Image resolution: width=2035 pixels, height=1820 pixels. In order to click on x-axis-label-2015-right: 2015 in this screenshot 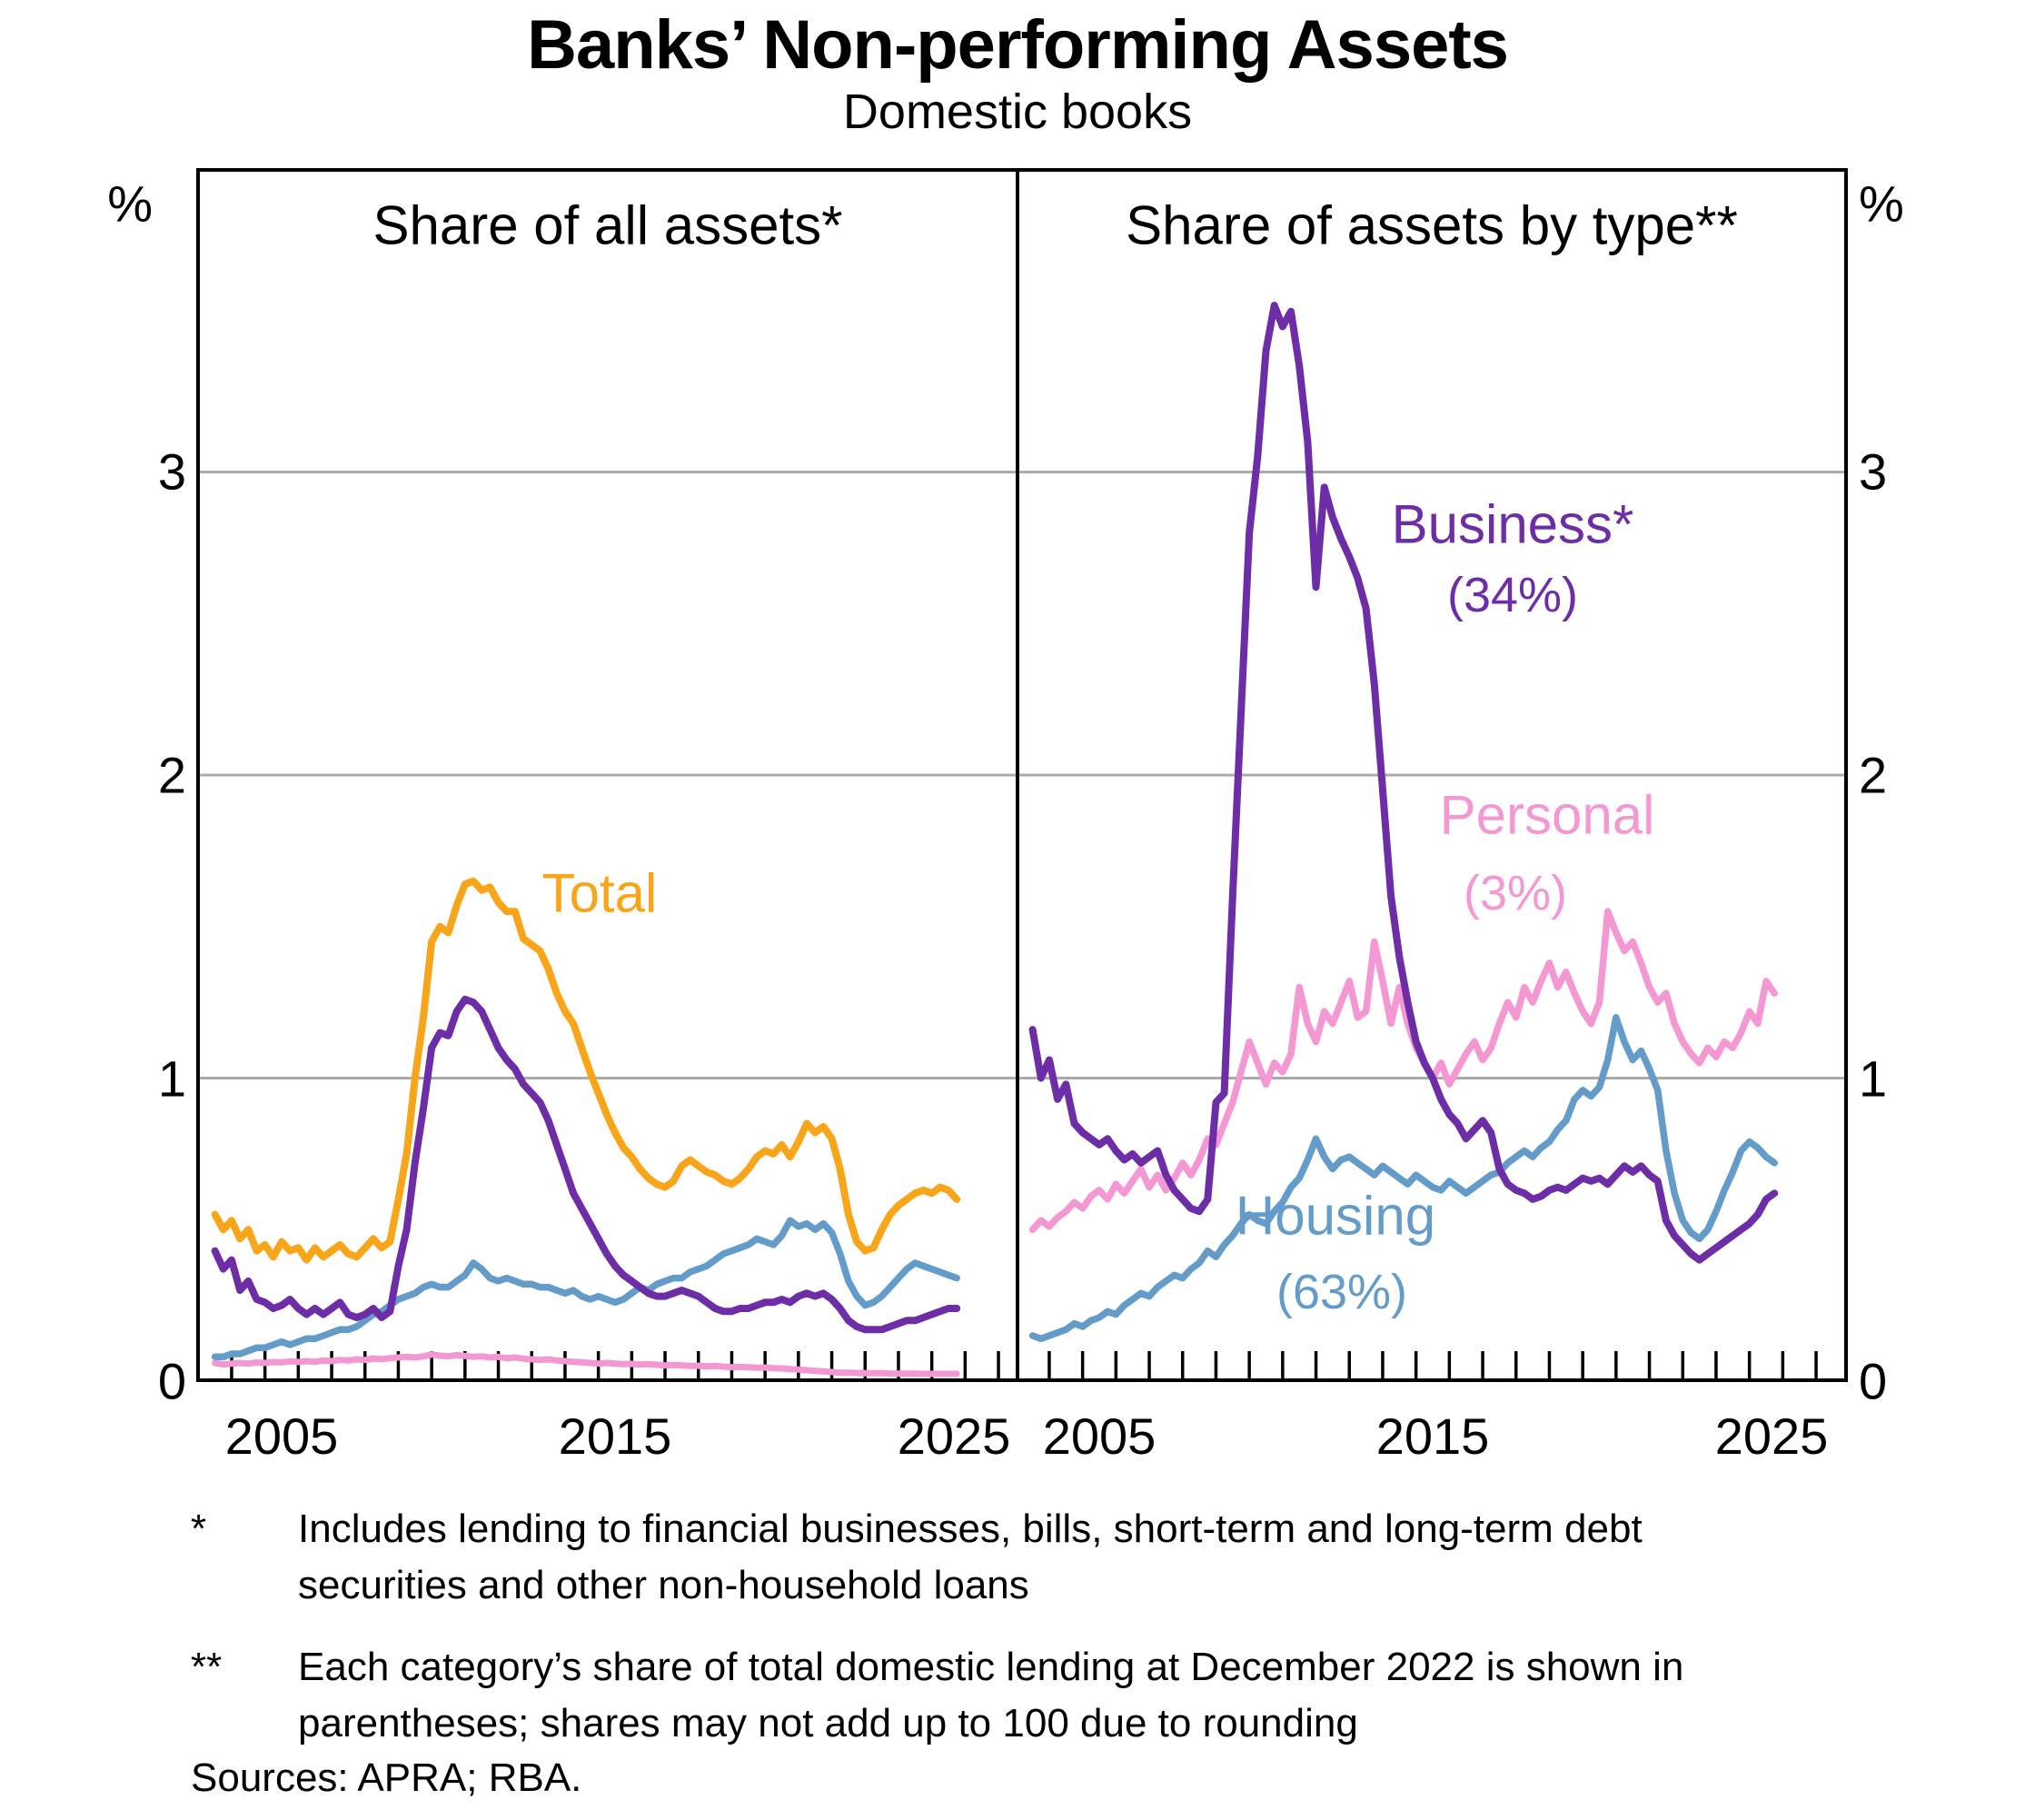, I will do `click(1432, 1436)`.